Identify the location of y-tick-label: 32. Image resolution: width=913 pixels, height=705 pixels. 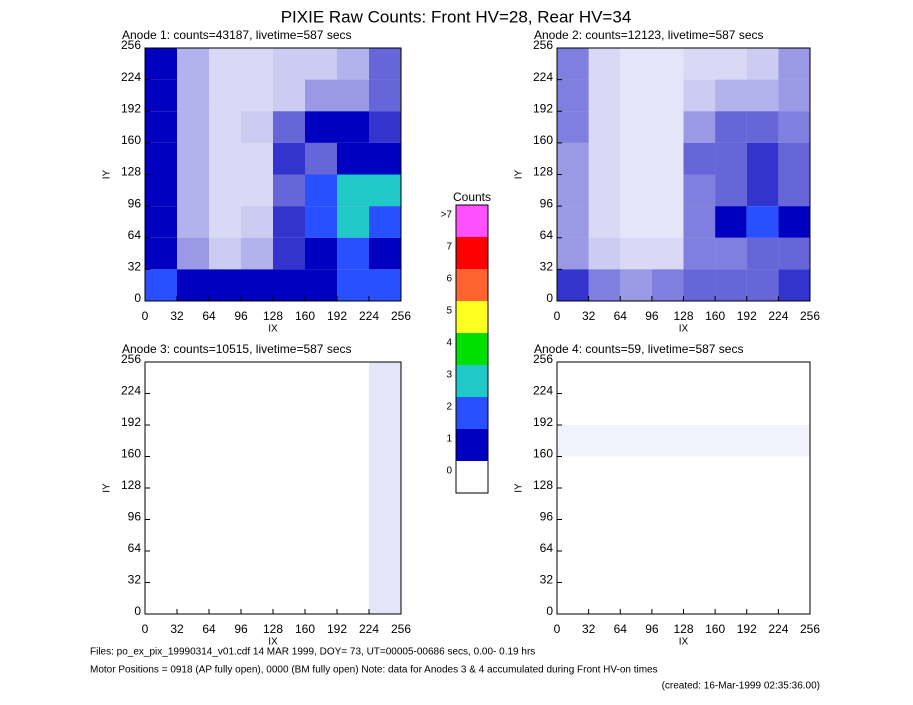
(547, 267).